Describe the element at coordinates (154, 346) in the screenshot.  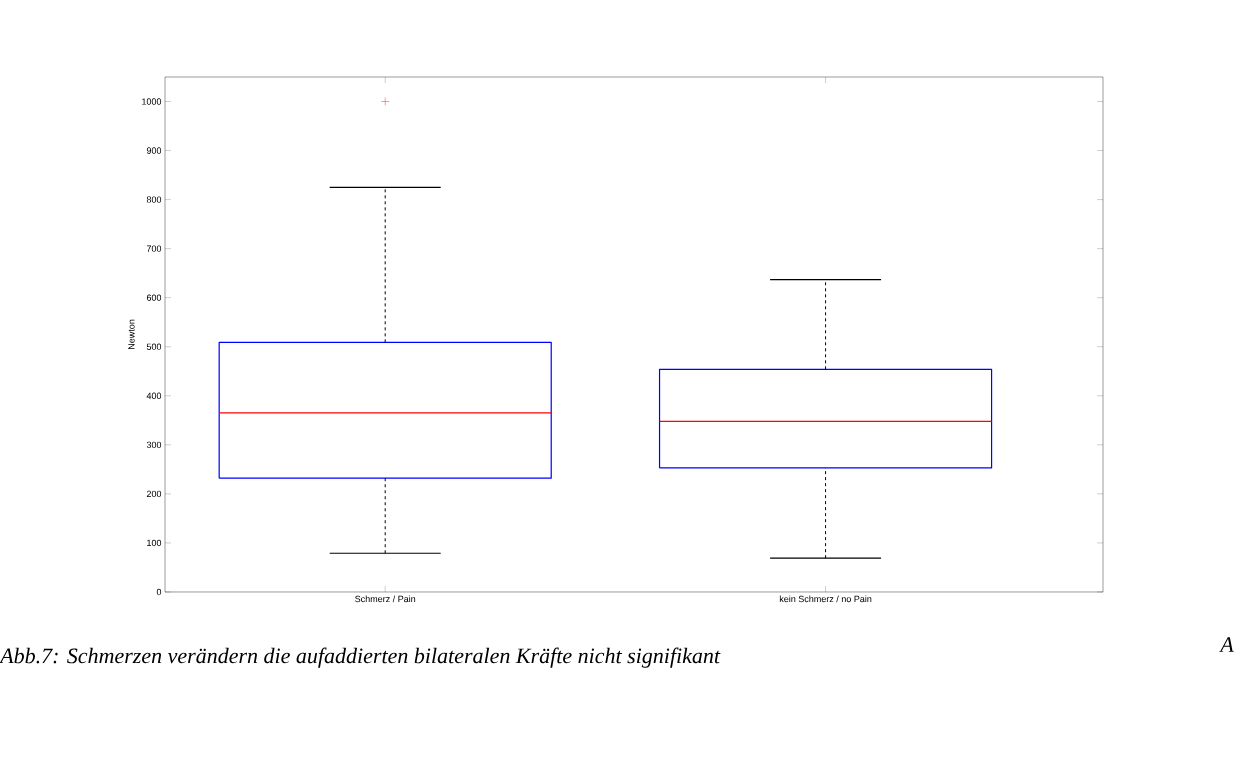
I see `y-tick-label: 500` at that location.